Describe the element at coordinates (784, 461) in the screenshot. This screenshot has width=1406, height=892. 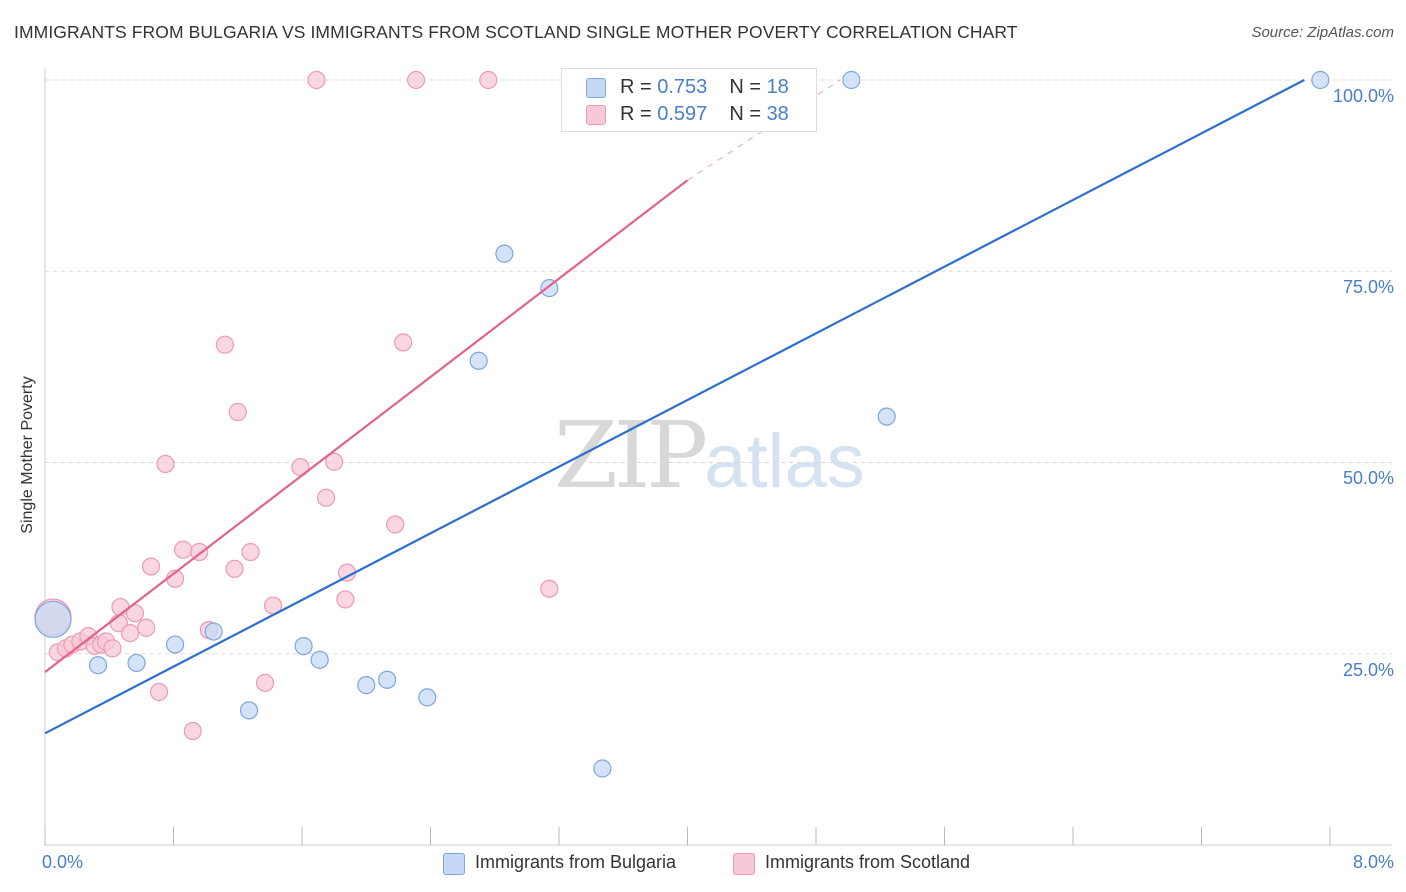
I see `watermark-atlas: atlas` at that location.